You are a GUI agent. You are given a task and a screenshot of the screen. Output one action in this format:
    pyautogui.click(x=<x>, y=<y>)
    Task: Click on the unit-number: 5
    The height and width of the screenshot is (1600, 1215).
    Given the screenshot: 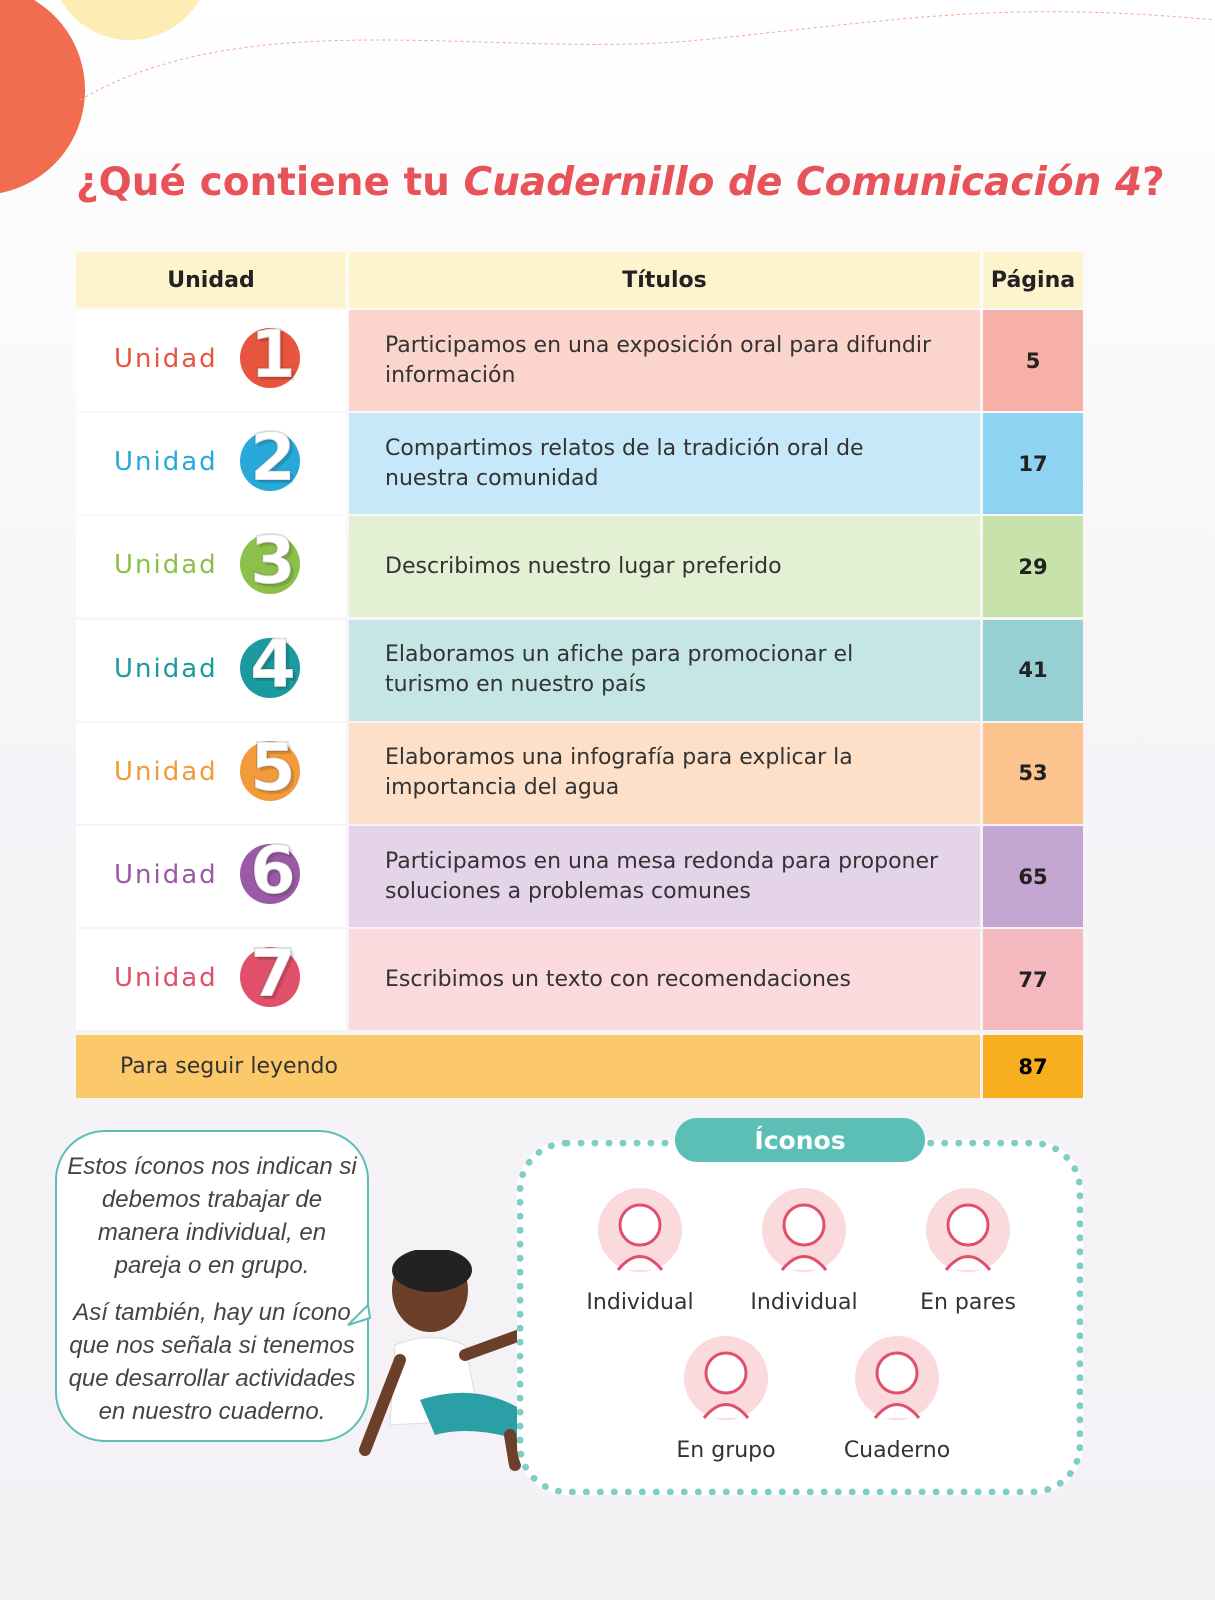 What is the action you would take?
    pyautogui.click(x=273, y=767)
    